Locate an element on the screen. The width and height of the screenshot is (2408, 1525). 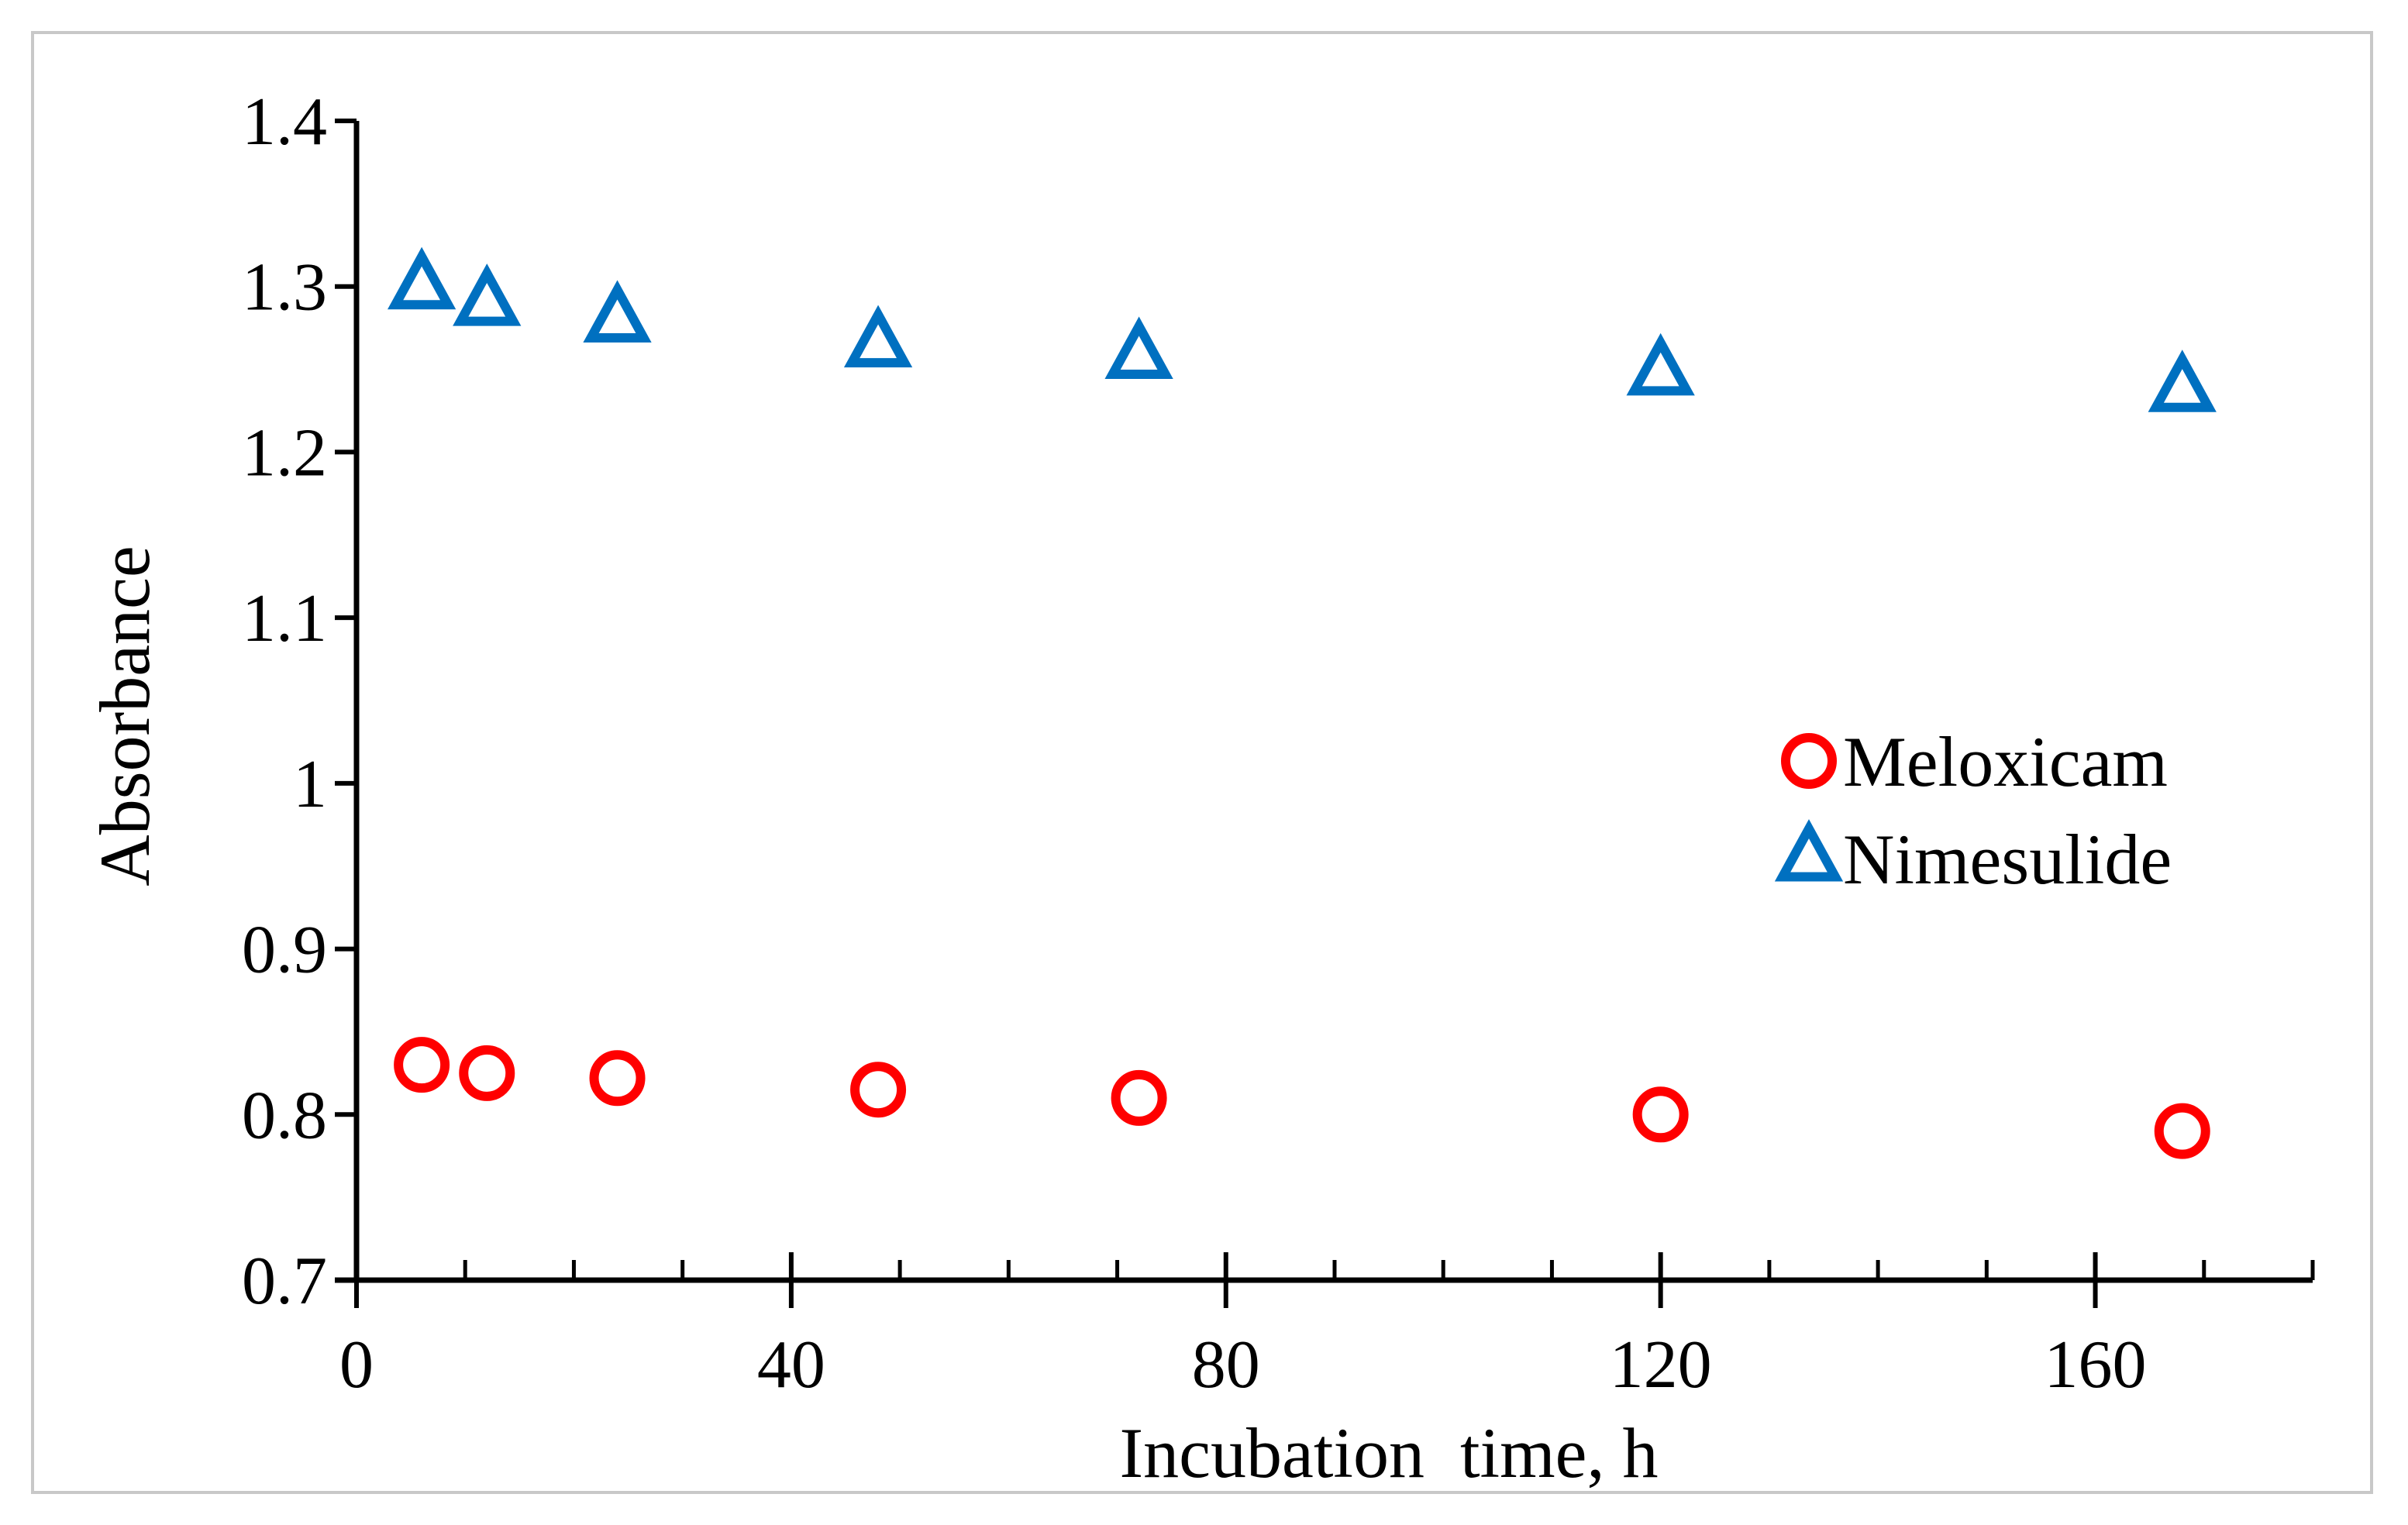
x-tick-label: 0 is located at coordinates (356, 1365).